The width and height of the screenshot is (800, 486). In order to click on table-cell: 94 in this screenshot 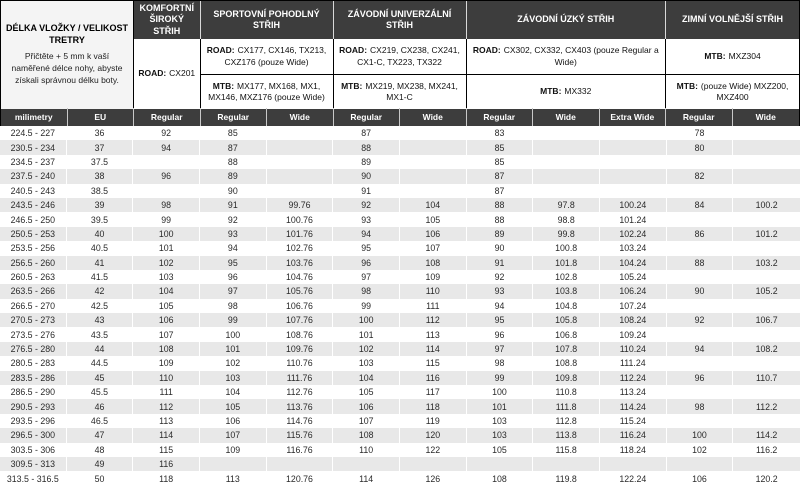, I will do `click(233, 248)`.